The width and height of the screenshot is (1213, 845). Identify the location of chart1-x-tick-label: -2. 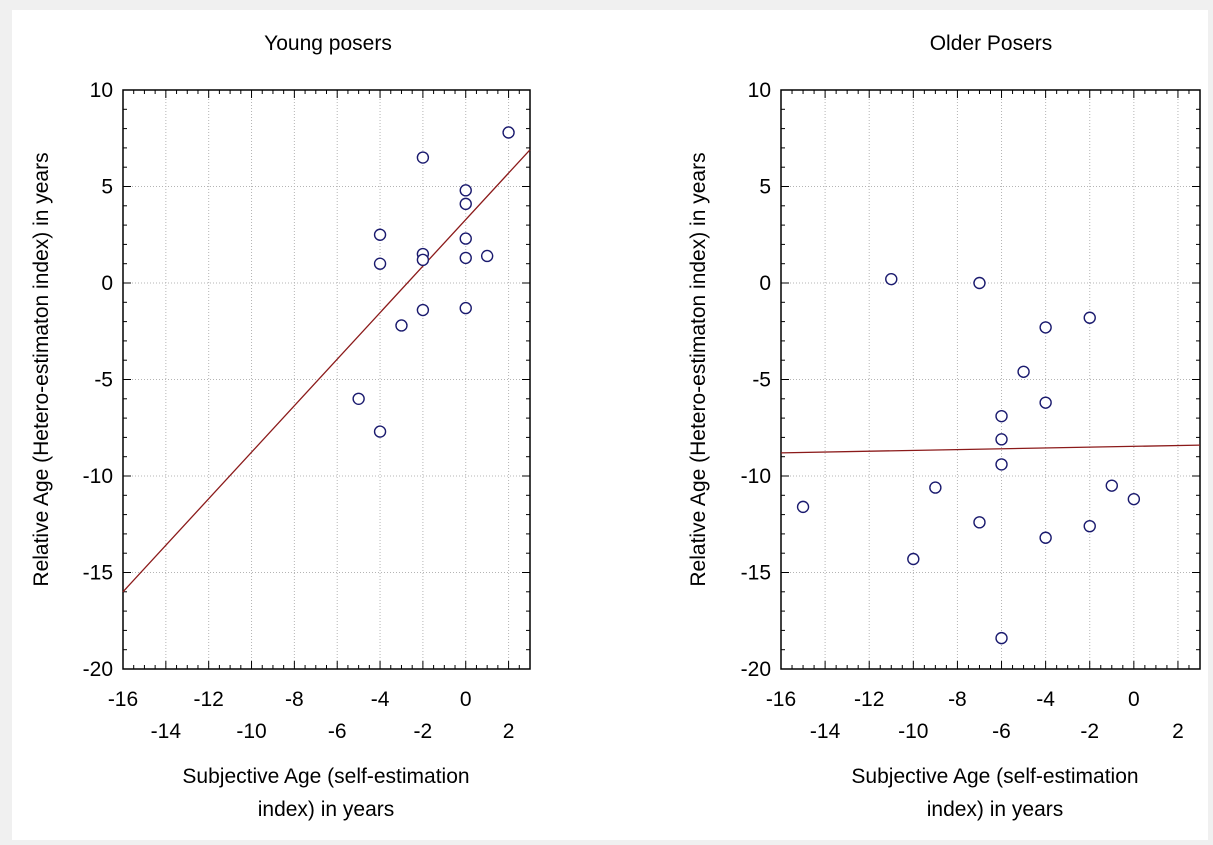
(1089, 731).